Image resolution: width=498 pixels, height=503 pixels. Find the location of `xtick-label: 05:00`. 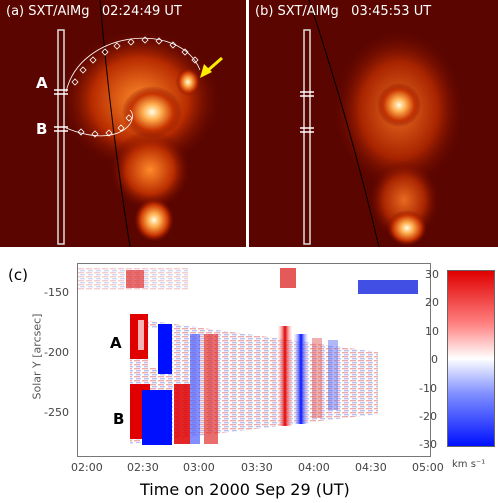

xtick-label: 05:00 is located at coordinates (428, 467).